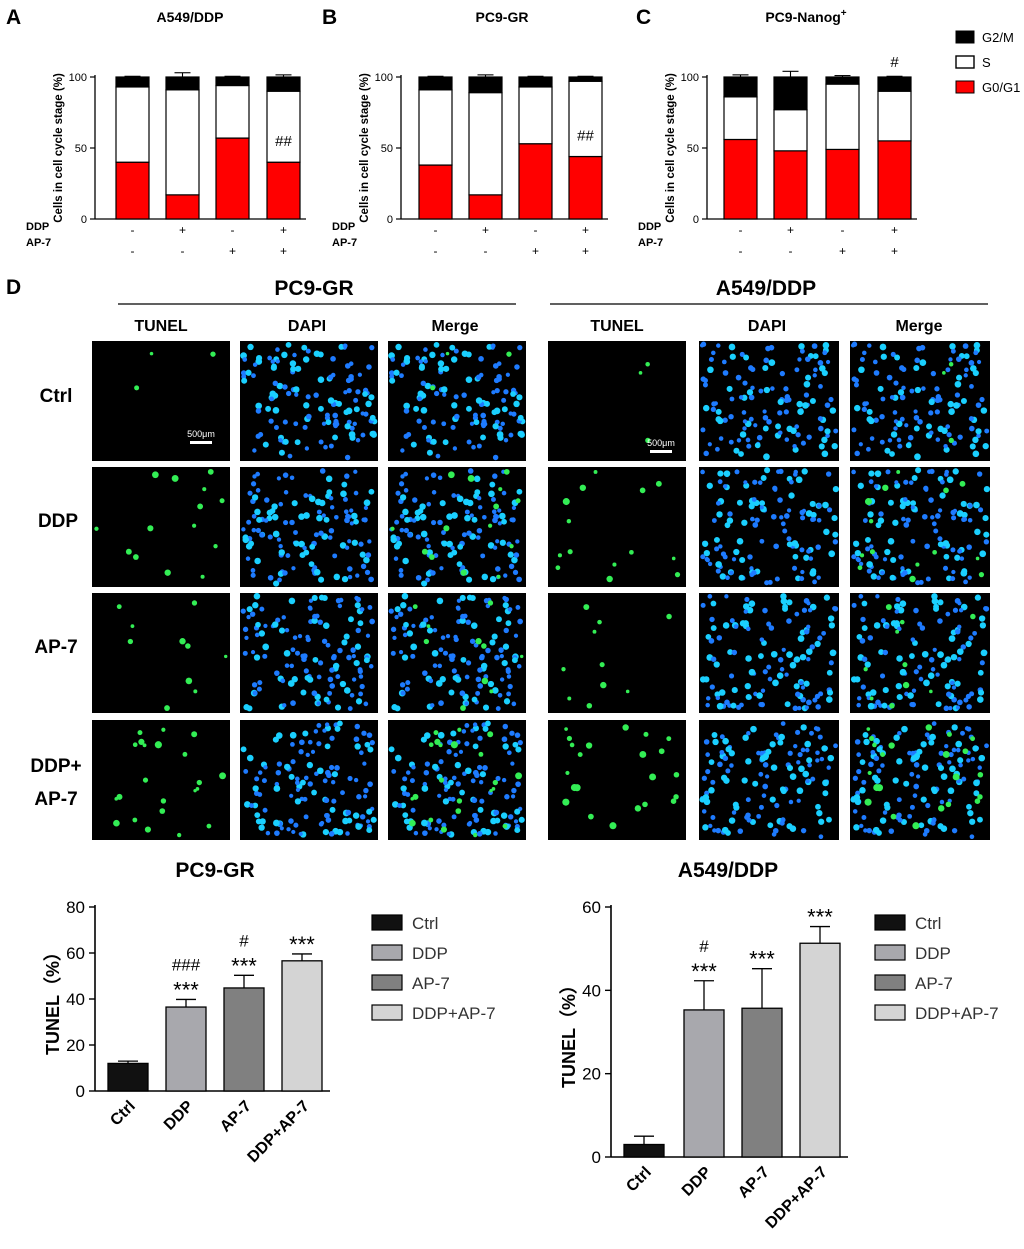 The image size is (1024, 1249). What do you see at coordinates (435, 192) in the screenshot?
I see `bar-segment-g0g1` at bounding box center [435, 192].